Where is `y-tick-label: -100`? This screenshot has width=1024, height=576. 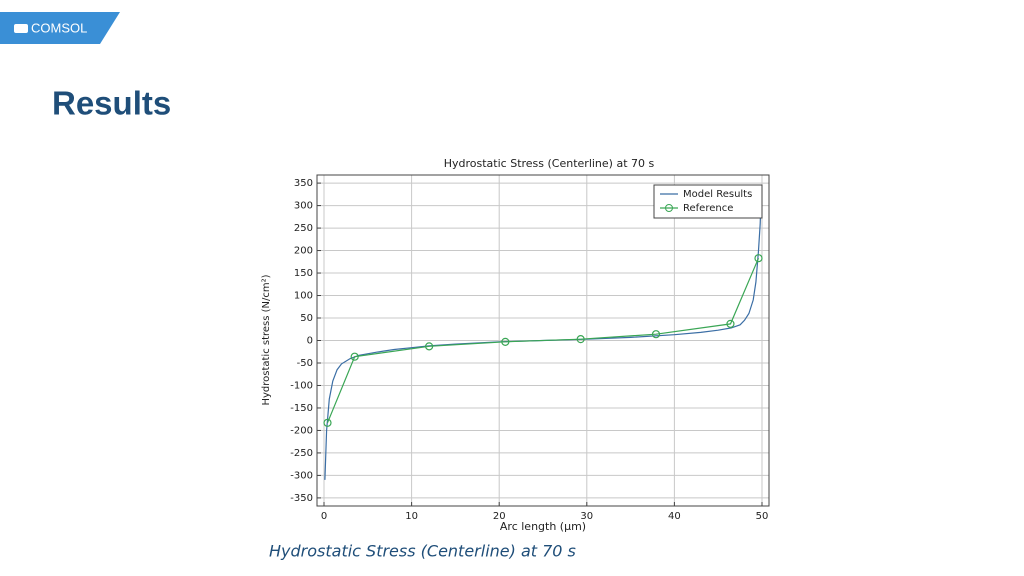
y-tick-label: -100 is located at coordinates (301, 385).